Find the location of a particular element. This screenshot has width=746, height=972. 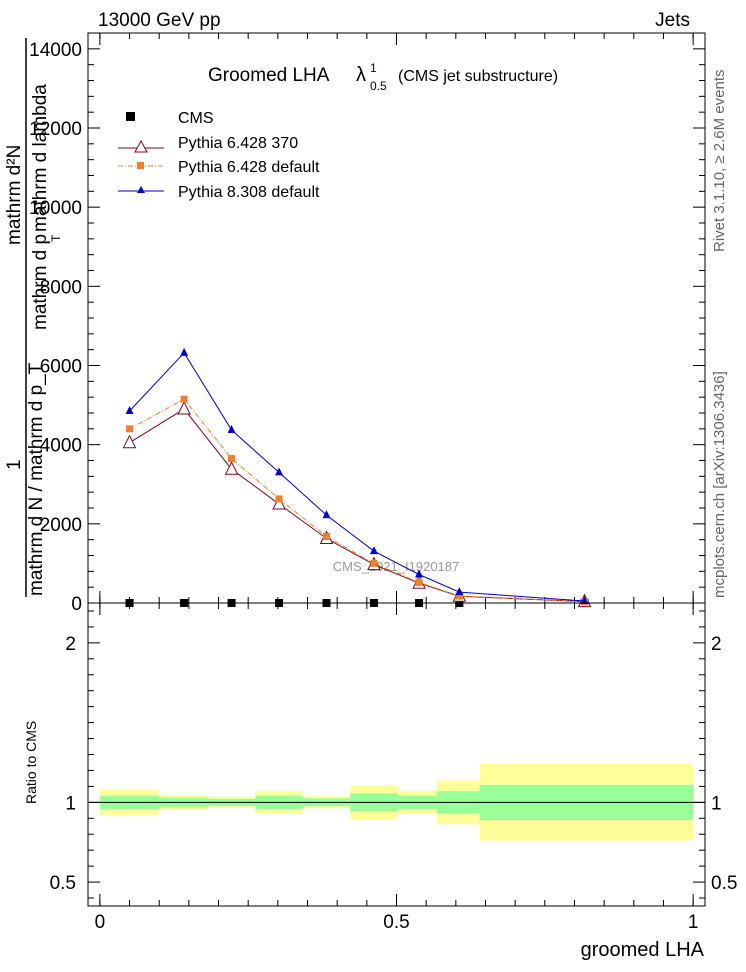

main-ytick-label: 14000 is located at coordinates (55, 50).